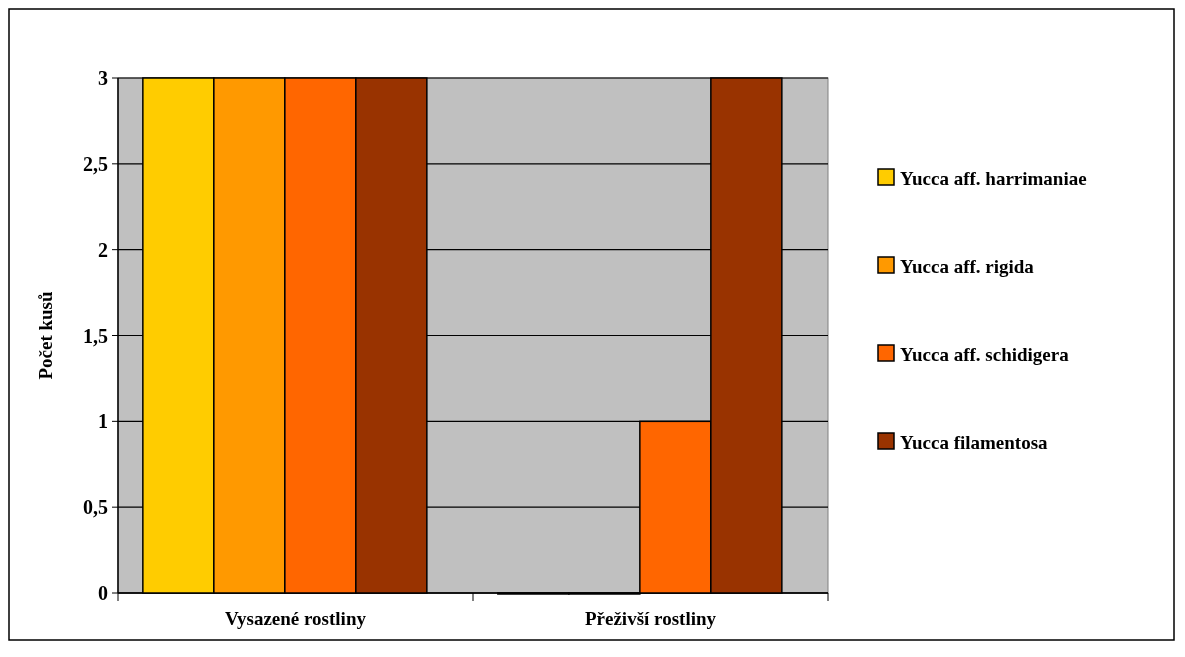 The height and width of the screenshot is (657, 1185). I want to click on y-axis-title: Počet kusů, so click(45, 335).